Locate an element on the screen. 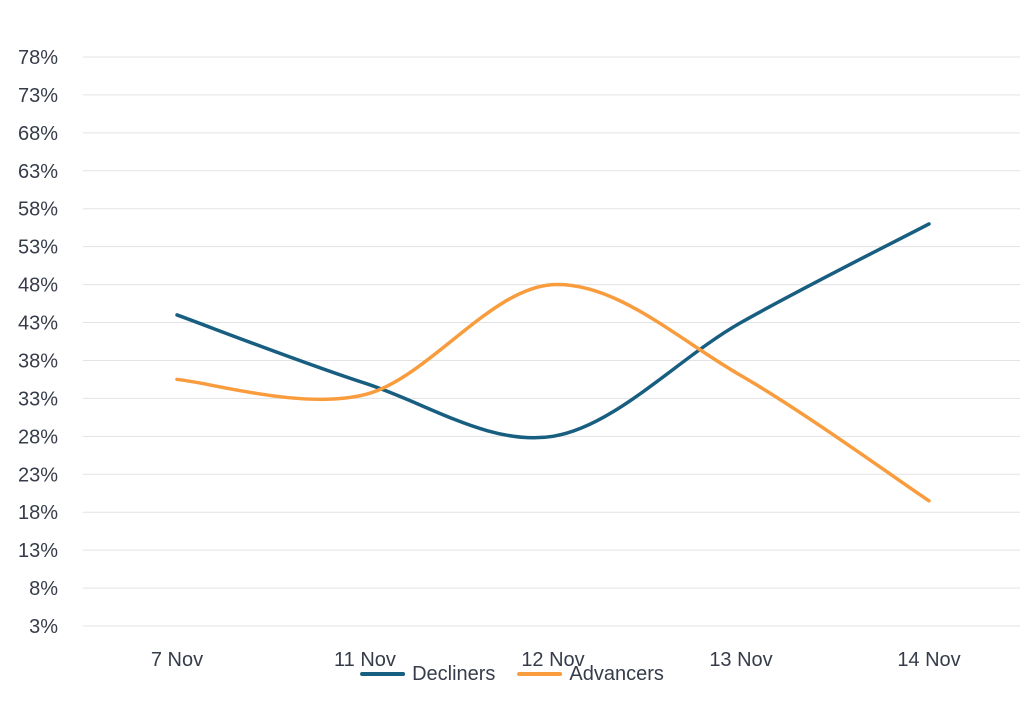  svg-text: 63% is located at coordinates (38, 172).